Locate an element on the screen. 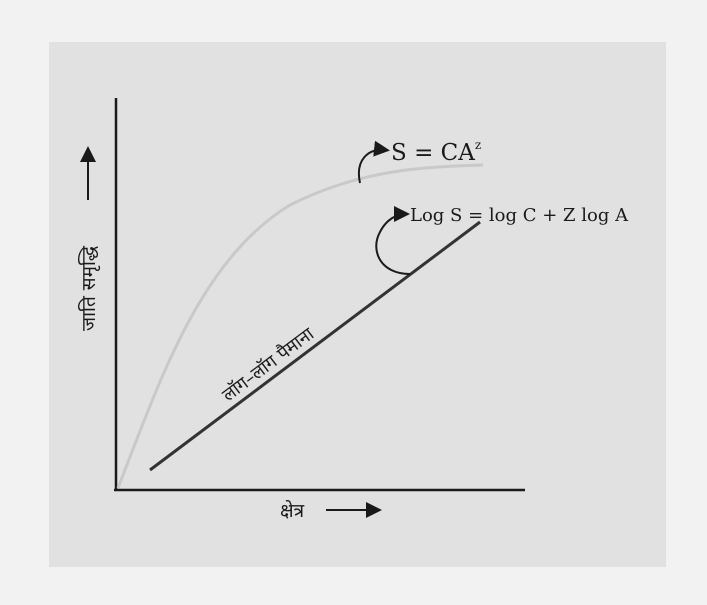 The width and height of the screenshot is (707, 605). line-equation: Log S = log C + Z log A is located at coordinates (519, 215).